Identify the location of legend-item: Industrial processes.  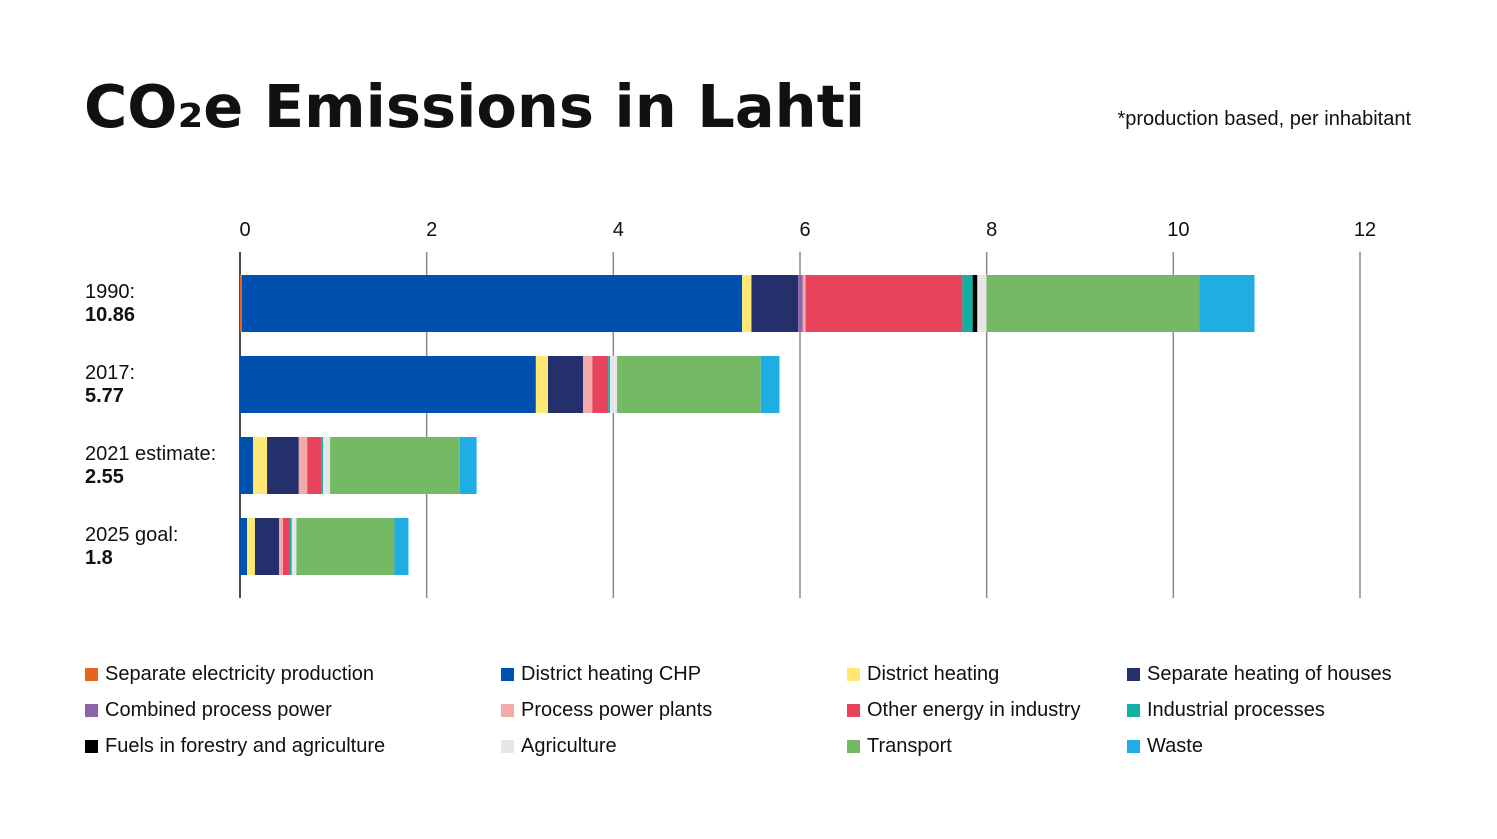
(1226, 710).